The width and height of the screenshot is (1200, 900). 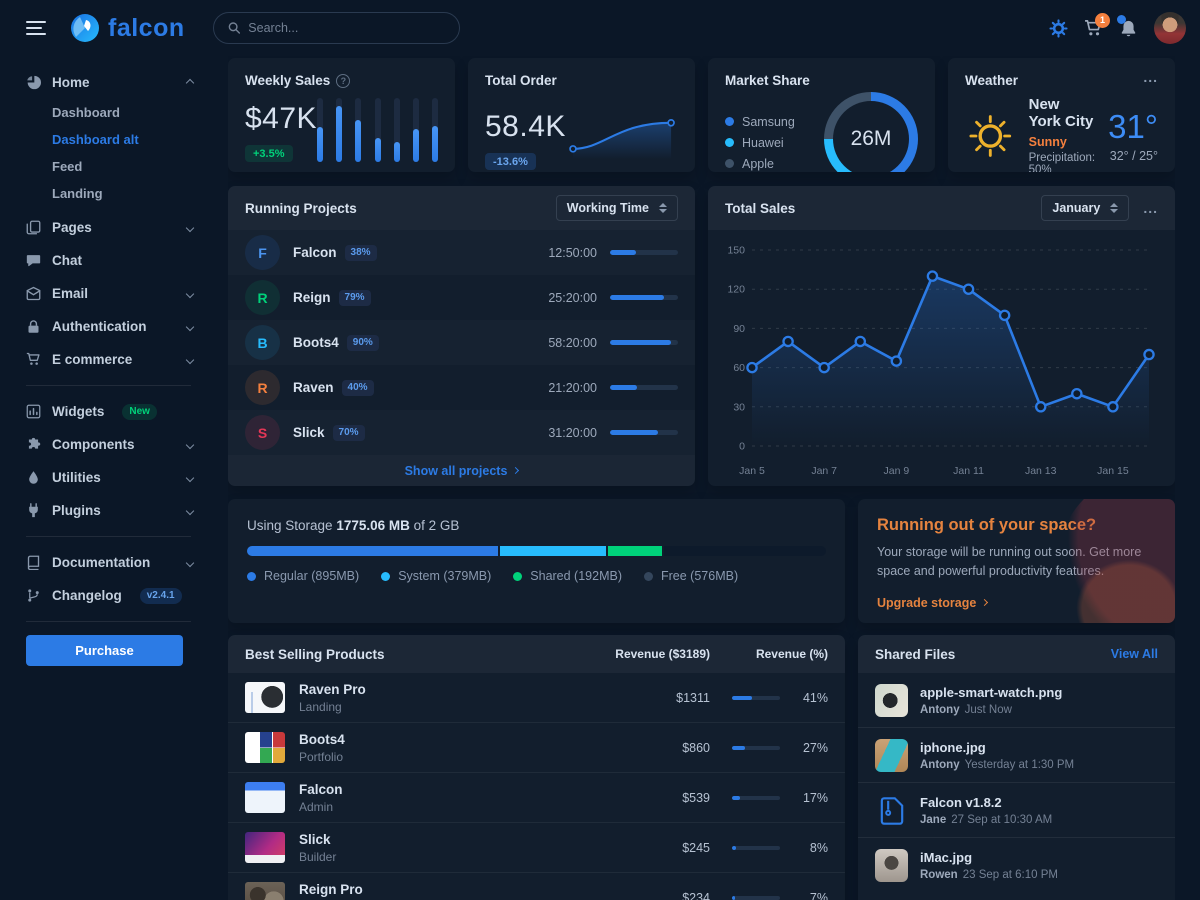 What do you see at coordinates (33, 293) in the screenshot?
I see `email-icon` at bounding box center [33, 293].